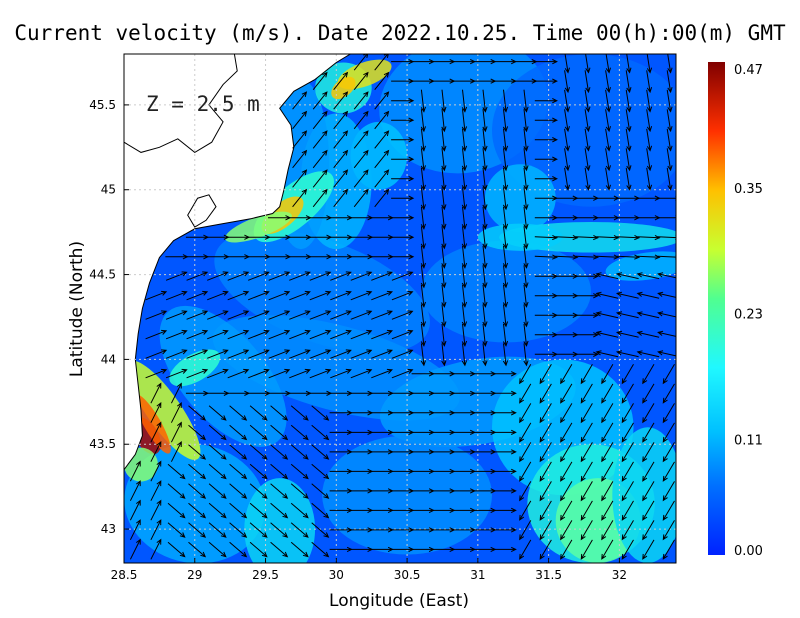 This screenshot has height=618, width=800. I want to click on colorbar-tick-label: 0.23, so click(748, 315).